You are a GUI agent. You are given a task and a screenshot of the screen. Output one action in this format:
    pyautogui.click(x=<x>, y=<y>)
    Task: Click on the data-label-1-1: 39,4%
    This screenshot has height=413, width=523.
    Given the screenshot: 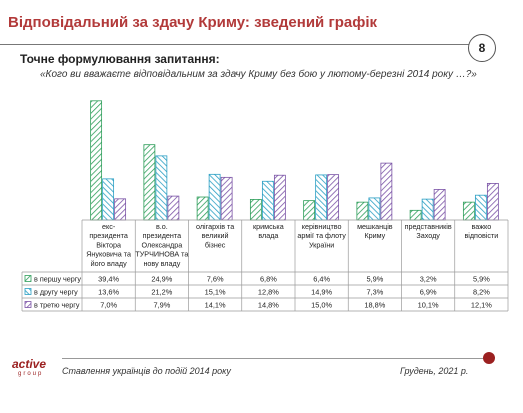 What is the action you would take?
    pyautogui.click(x=108, y=279)
    